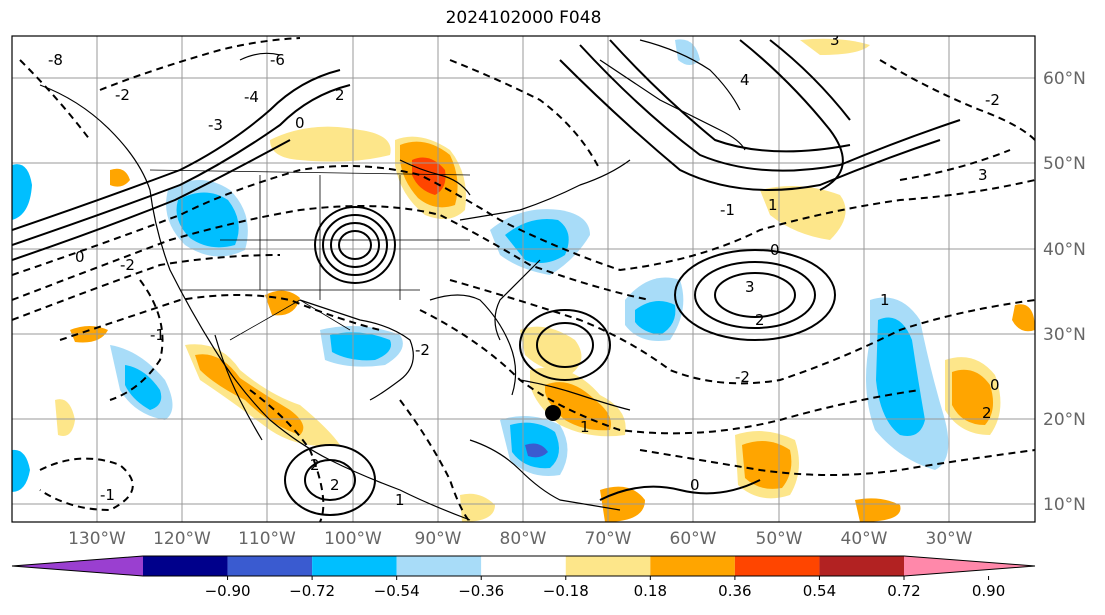 This screenshot has width=1105, height=615. Describe the element at coordinates (77, 566) in the screenshot. I see `colorbar-extend-low` at that location.